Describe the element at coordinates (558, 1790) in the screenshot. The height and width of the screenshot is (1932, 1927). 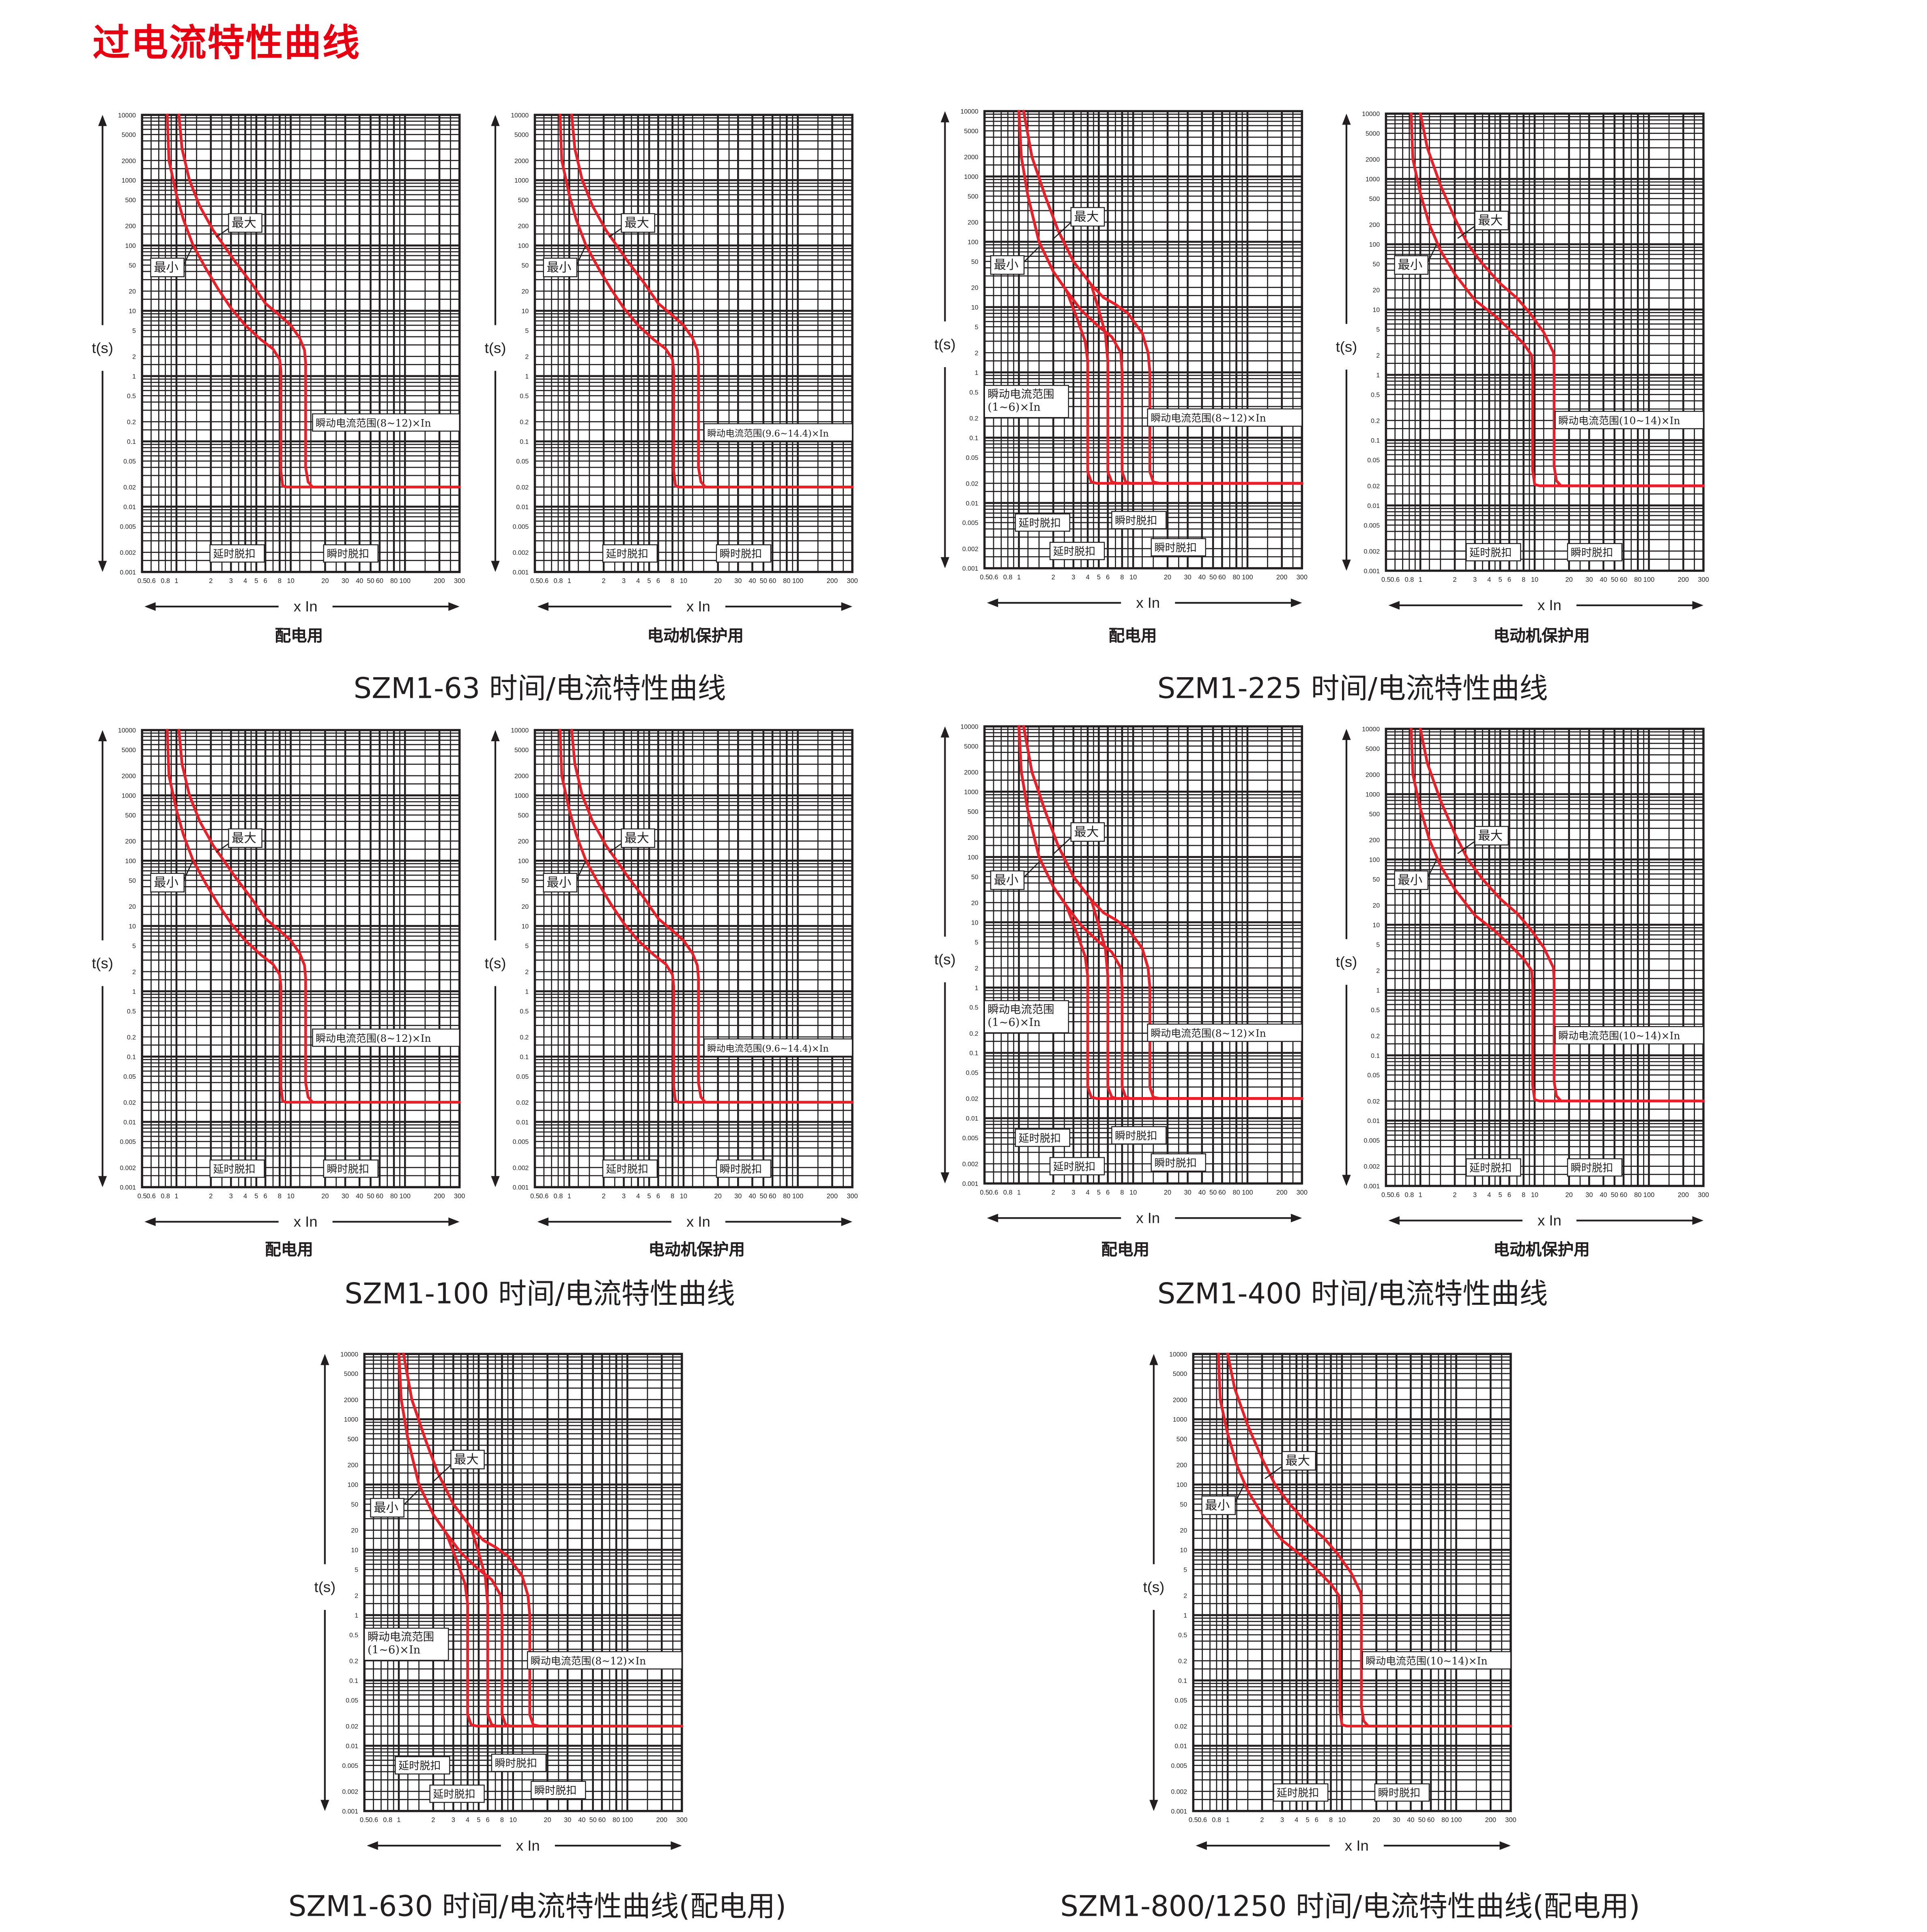
I see `instant-trip-label-box` at that location.